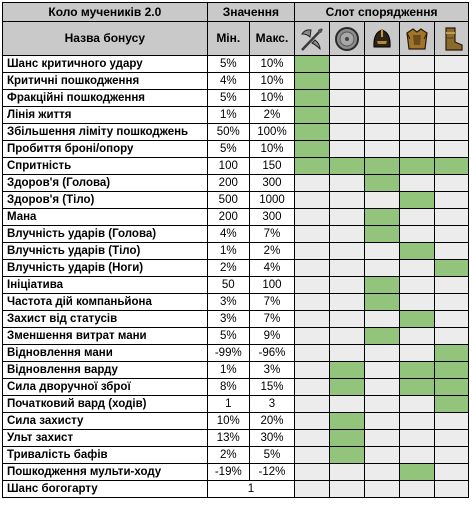  What do you see at coordinates (105, 336) in the screenshot?
I see `bonus-name-cell: Зменшення витрат мани` at bounding box center [105, 336].